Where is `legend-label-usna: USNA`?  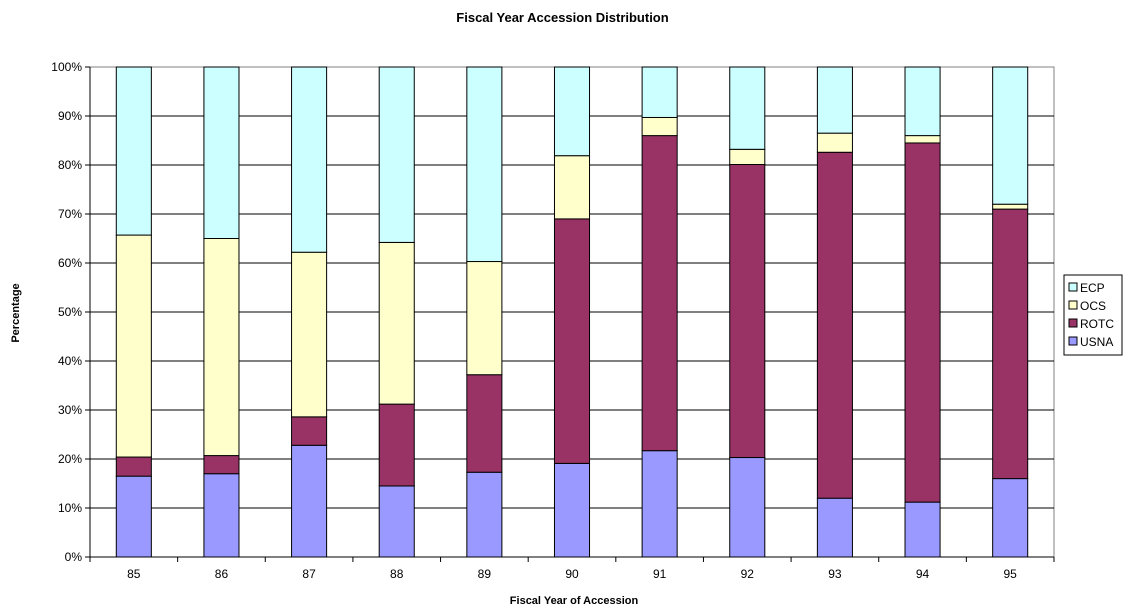 legend-label-usna: USNA is located at coordinates (1096, 342).